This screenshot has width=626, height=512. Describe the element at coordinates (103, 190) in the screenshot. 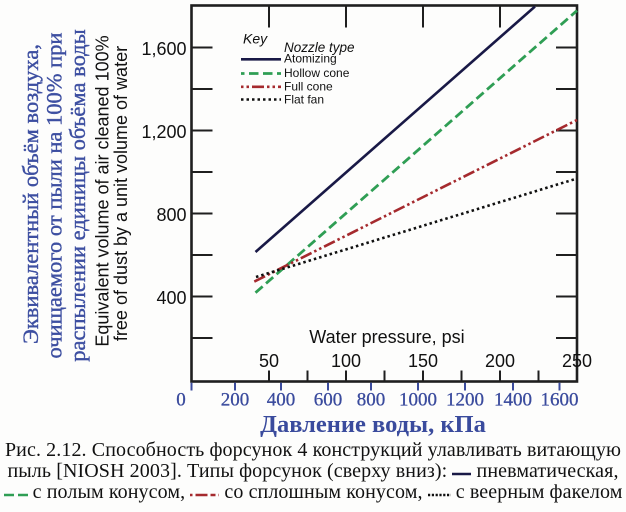

I see `svg-text:Equivalent volume of air clean: Equivalent volume of air cleaned 100%` at that location.